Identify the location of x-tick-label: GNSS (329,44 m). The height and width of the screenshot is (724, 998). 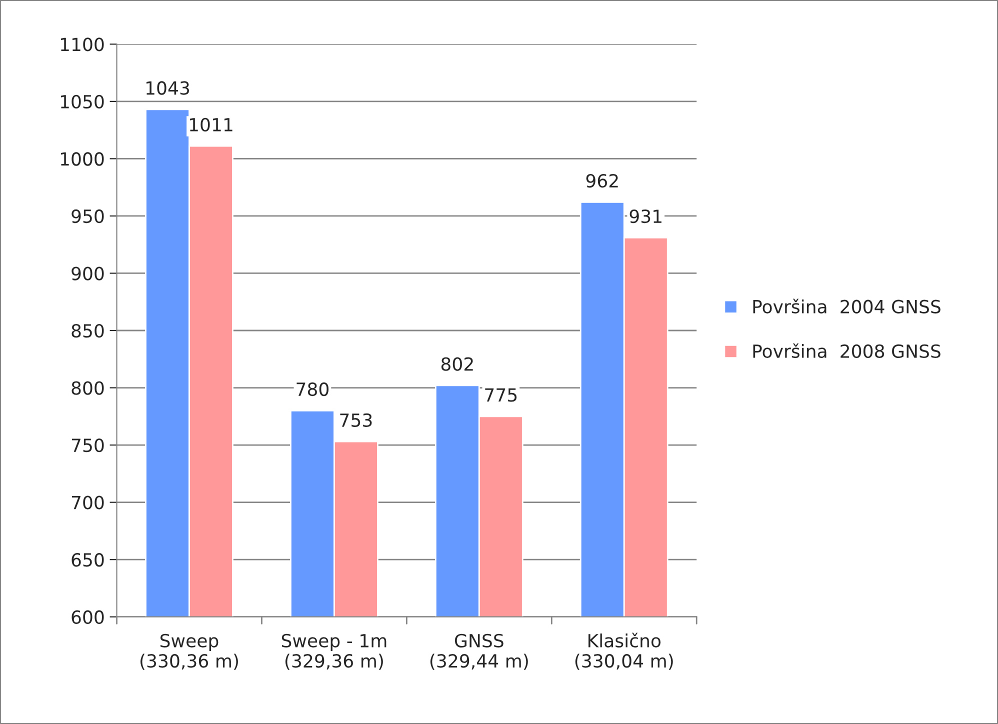
(479, 652).